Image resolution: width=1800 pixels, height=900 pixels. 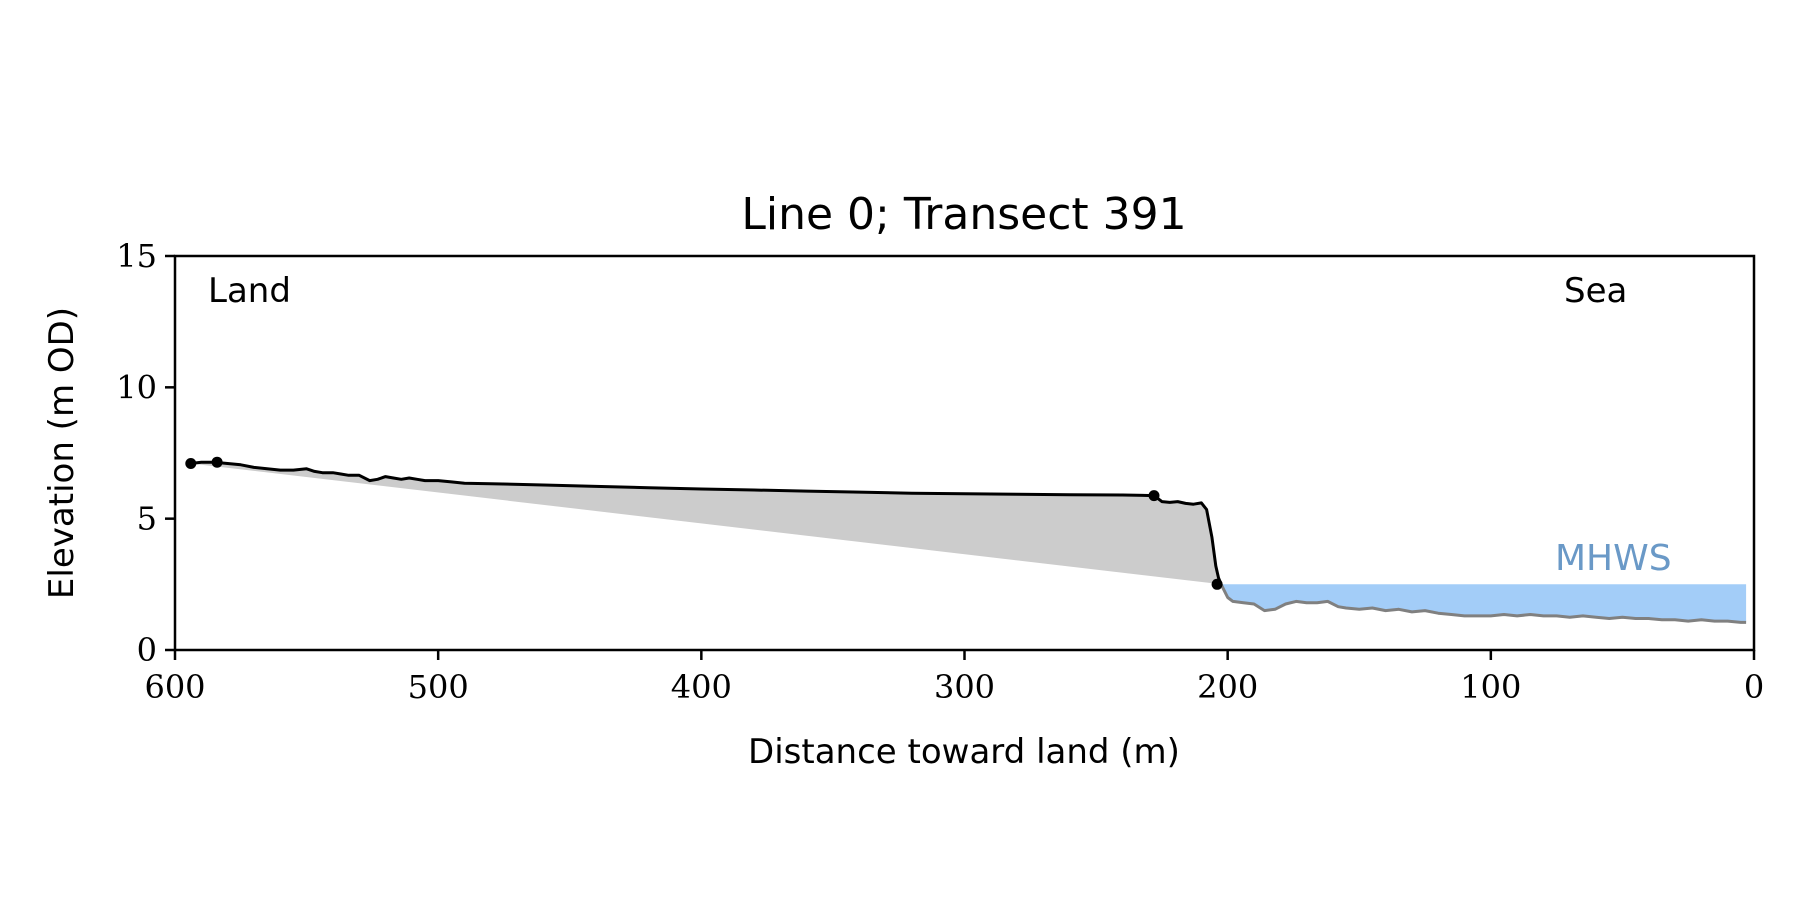 What do you see at coordinates (1595, 291) in the screenshot?
I see `sea-annotation: Sea` at bounding box center [1595, 291].